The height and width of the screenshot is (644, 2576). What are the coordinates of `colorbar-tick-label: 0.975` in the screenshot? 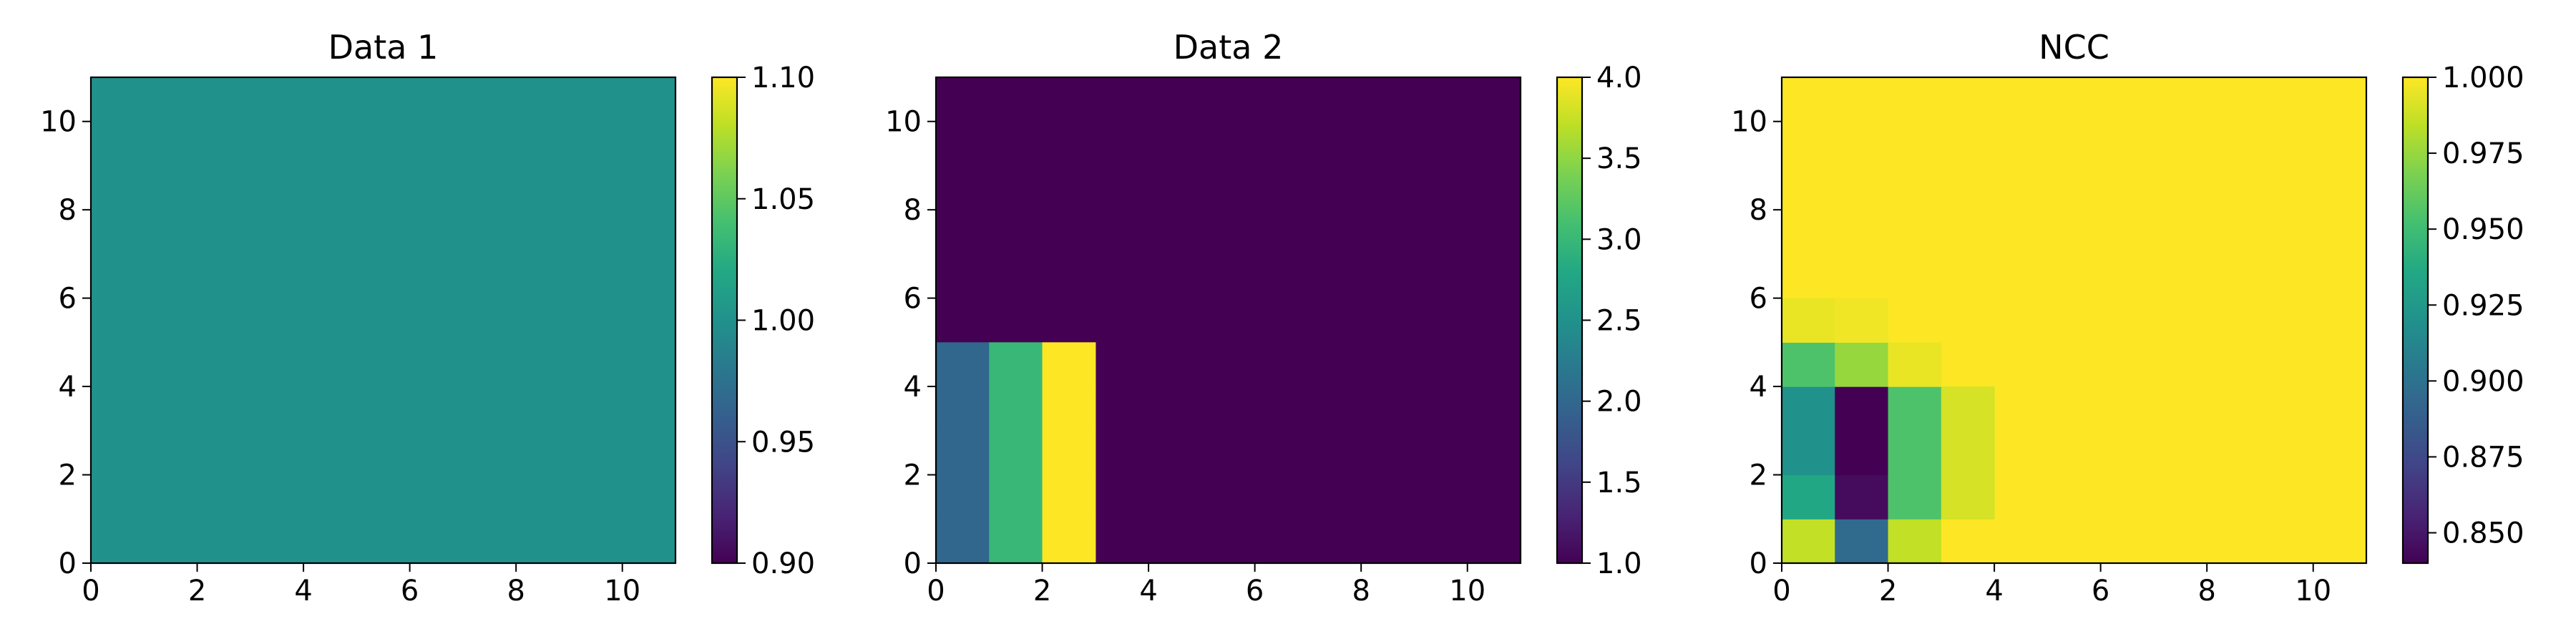 It's located at (2483, 153).